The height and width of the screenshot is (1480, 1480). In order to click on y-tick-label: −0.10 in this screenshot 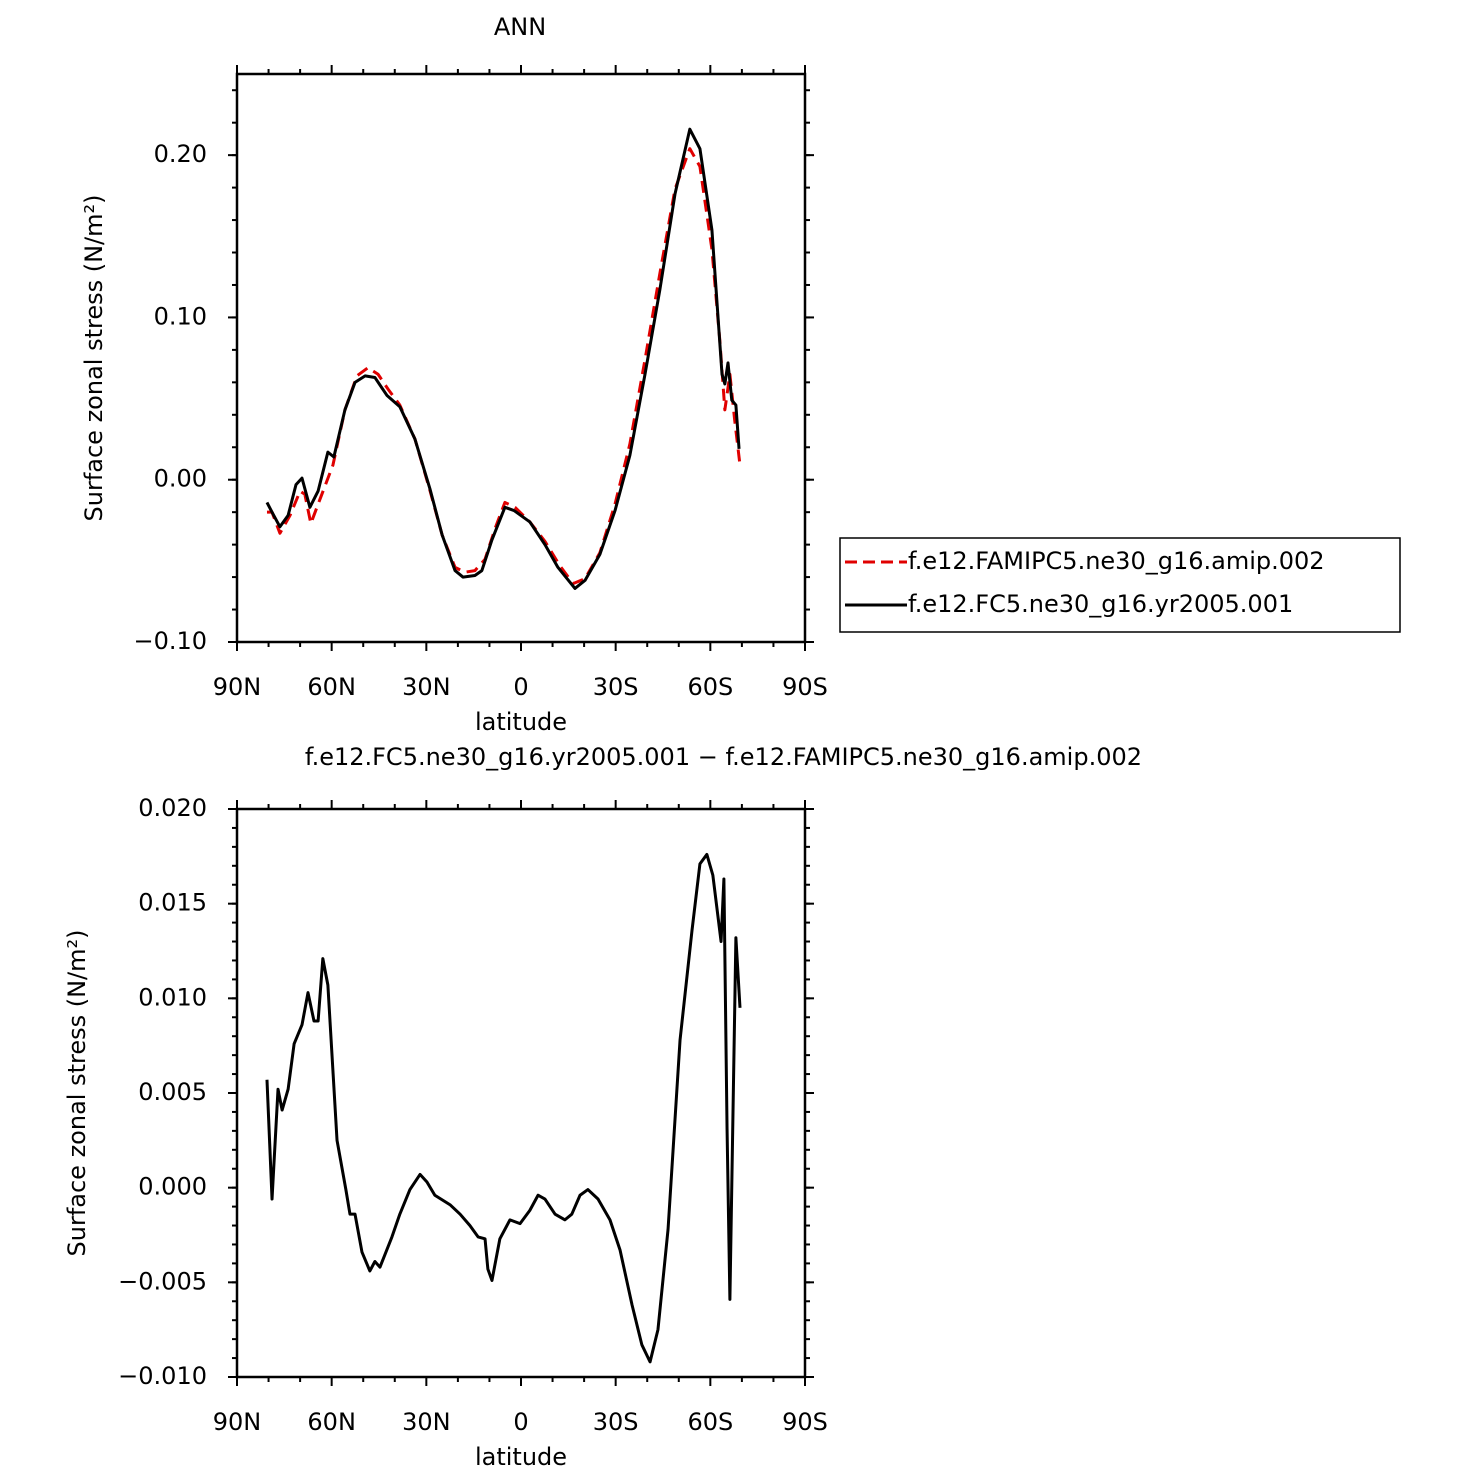, I will do `click(170, 641)`.